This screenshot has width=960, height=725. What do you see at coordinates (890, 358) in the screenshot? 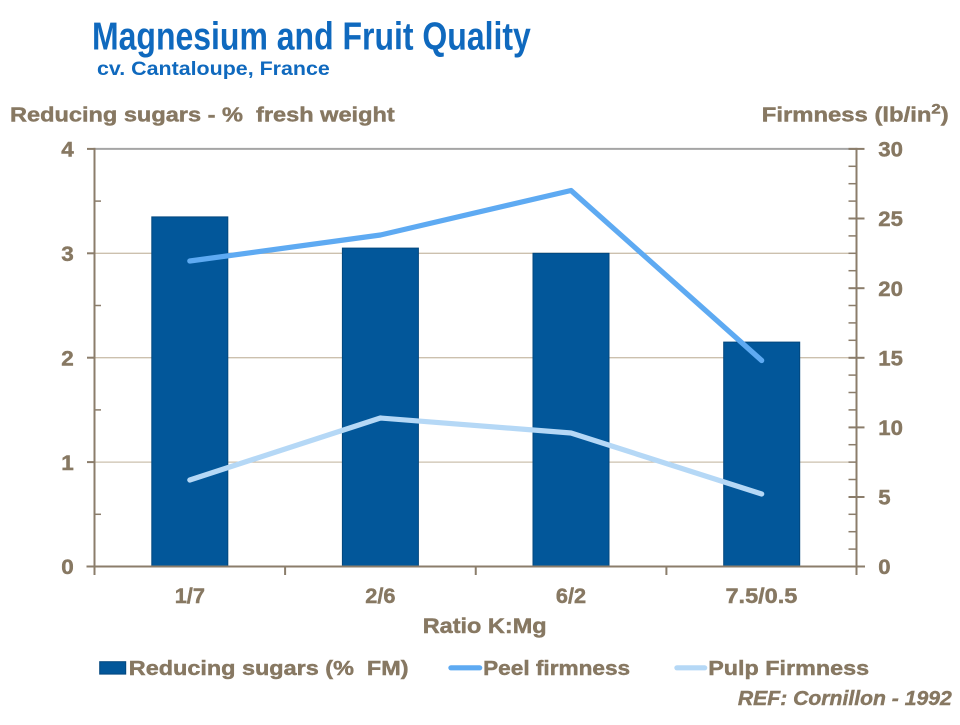
I see `svg-text: 15` at bounding box center [890, 358].